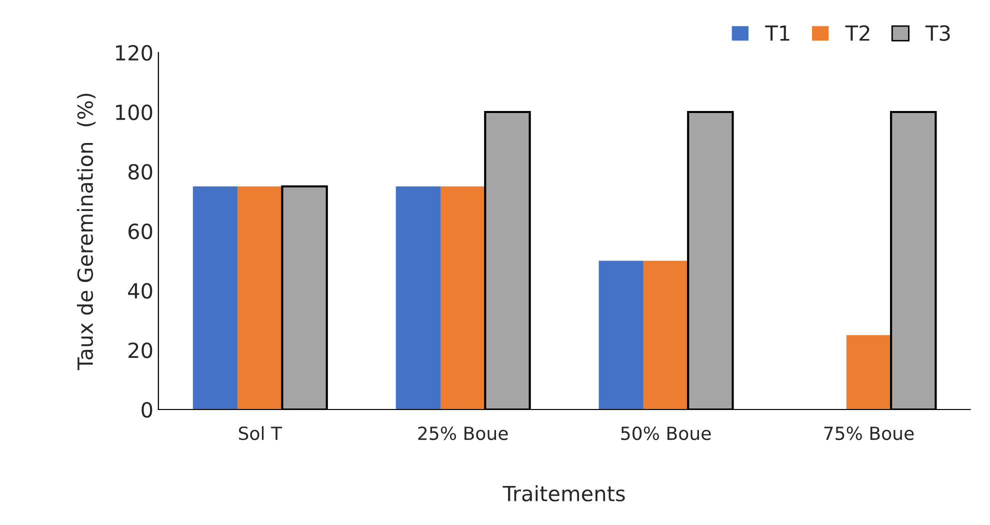  I want to click on x-axis-title: Traitements, so click(563, 493).